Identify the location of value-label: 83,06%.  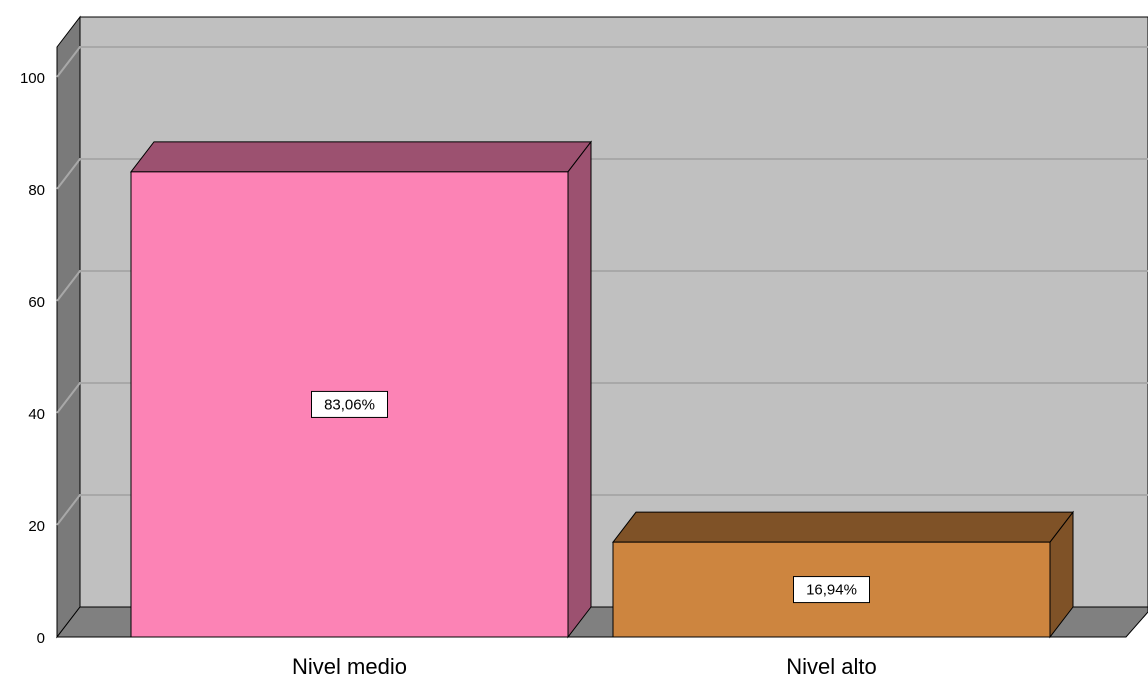
(349, 404).